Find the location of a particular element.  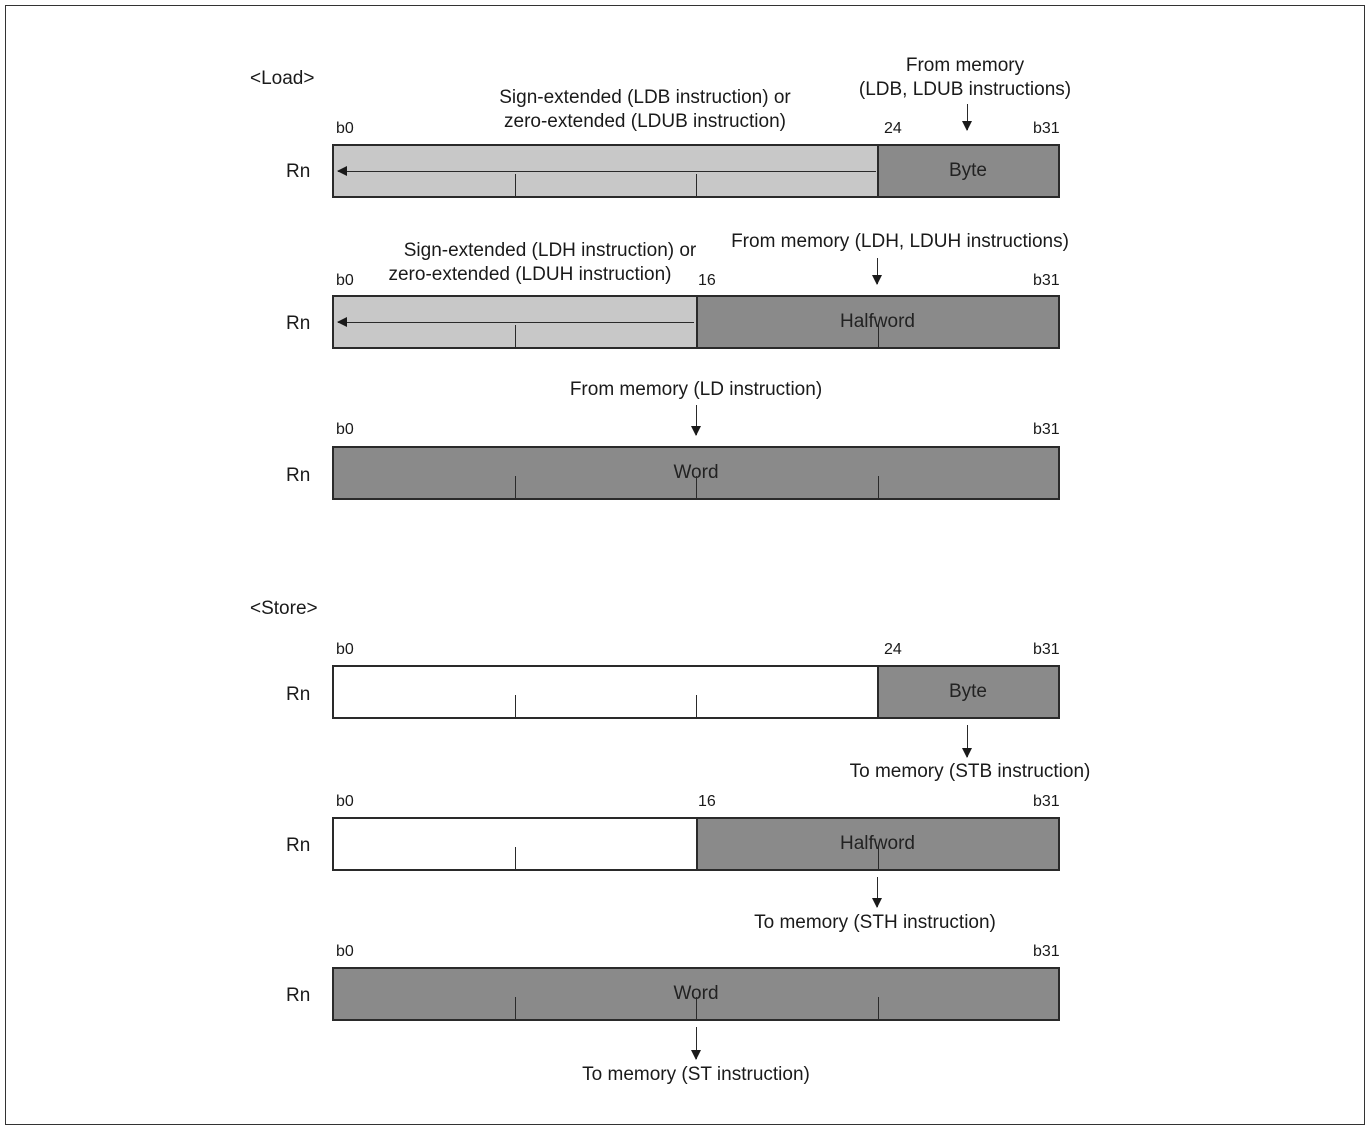

store-halfword-bit-end: b31 is located at coordinates (1046, 801).